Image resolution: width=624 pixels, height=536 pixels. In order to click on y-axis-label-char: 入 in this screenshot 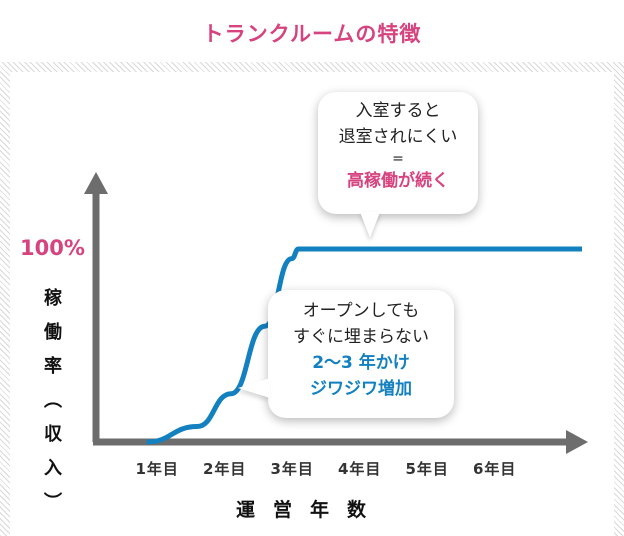, I will do `click(53, 468)`.